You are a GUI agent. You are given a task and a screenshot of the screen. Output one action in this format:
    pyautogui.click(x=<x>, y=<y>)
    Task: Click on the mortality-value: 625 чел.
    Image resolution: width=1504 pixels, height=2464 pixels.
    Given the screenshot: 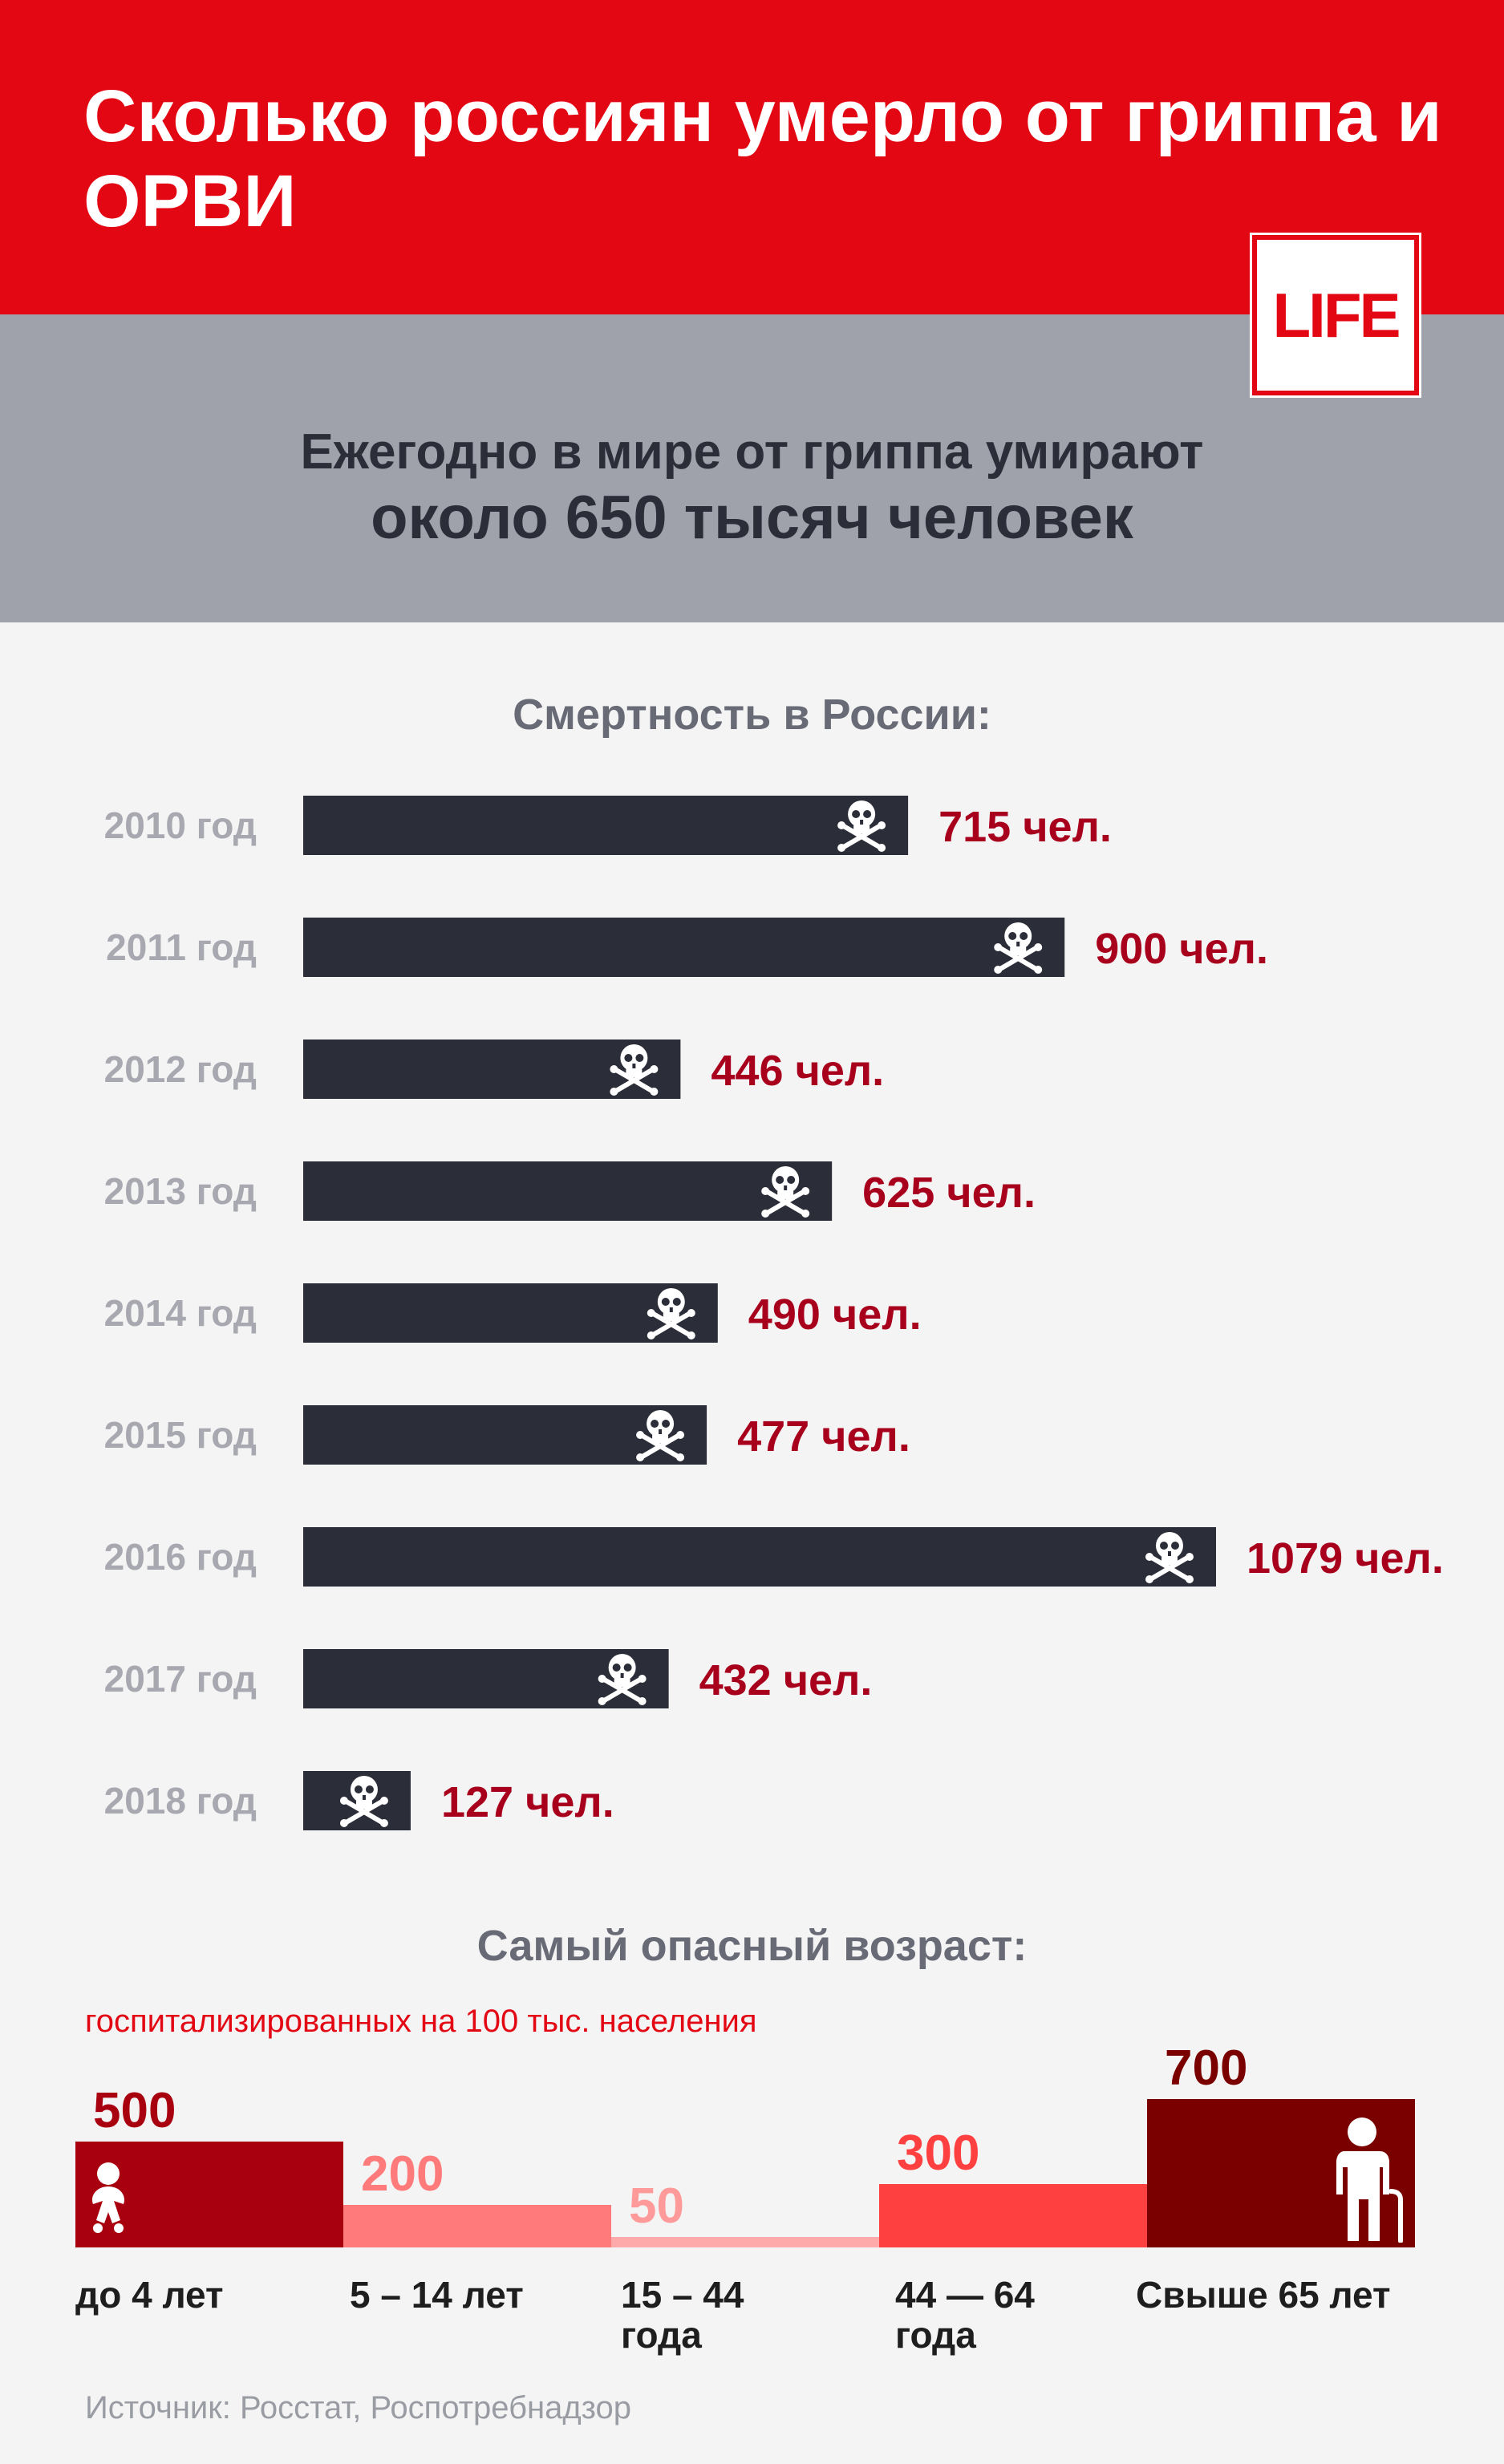 What is the action you would take?
    pyautogui.click(x=949, y=1193)
    